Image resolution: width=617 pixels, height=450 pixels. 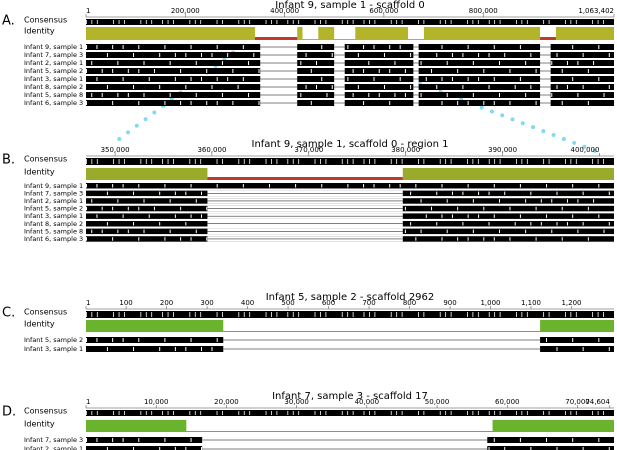 What do you see at coordinates (45, 411) in the screenshot?
I see `consensus-label: Consensus` at bounding box center [45, 411].